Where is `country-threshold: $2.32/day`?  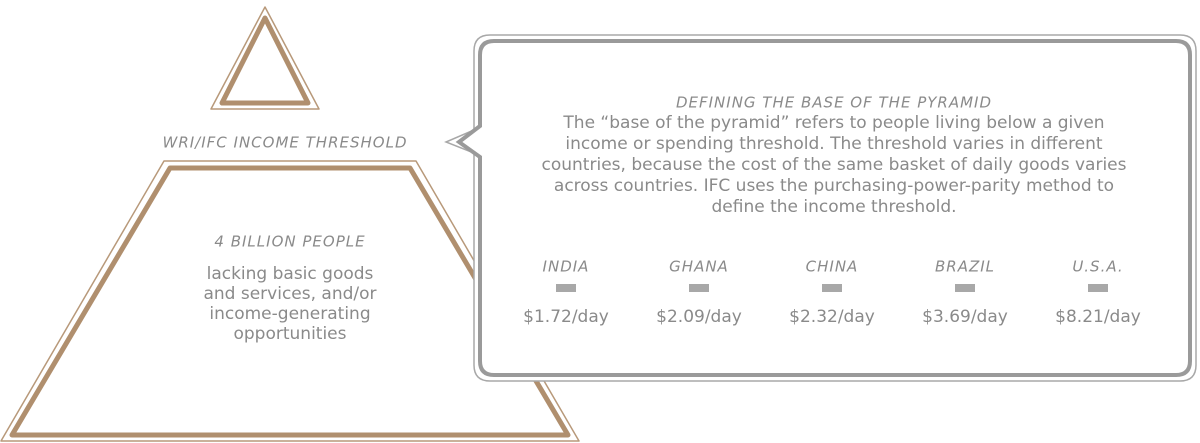
country-threshold: $2.32/day is located at coordinates (832, 317).